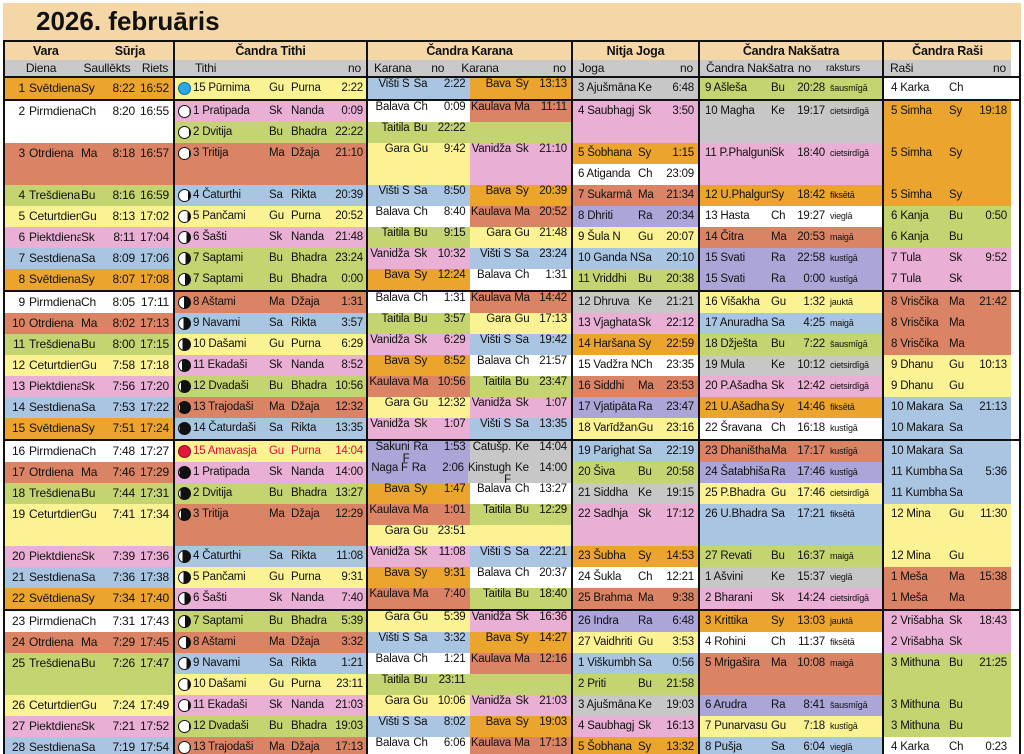 This screenshot has width=1024, height=754. What do you see at coordinates (352, 642) in the screenshot?
I see `tithi-end-time: 3:32` at bounding box center [352, 642].